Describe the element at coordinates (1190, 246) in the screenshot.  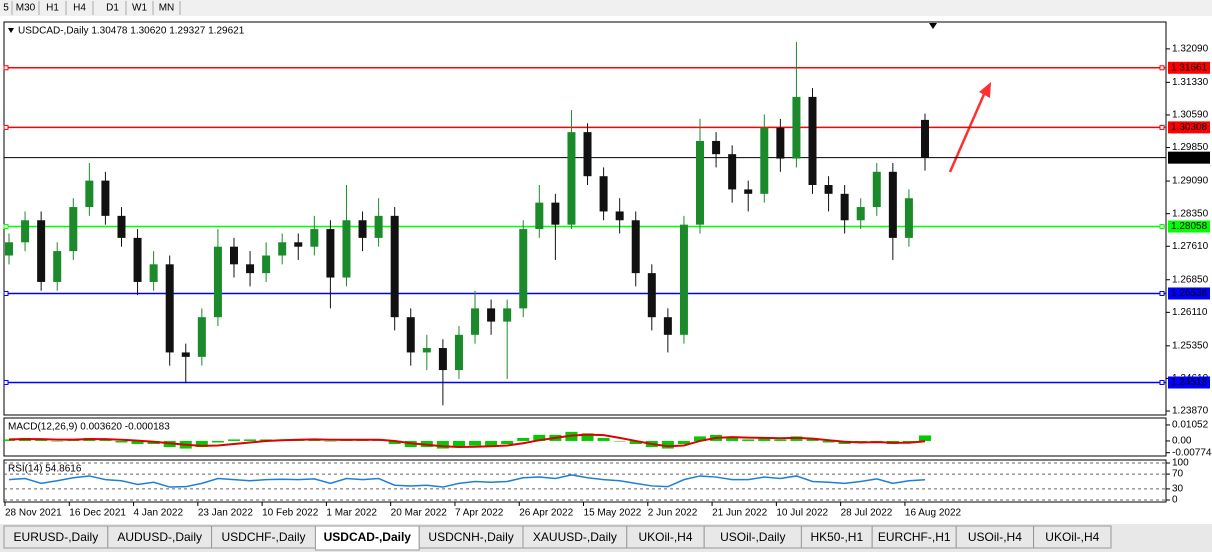
I see `y-tick-label: 1.27610` at that location.